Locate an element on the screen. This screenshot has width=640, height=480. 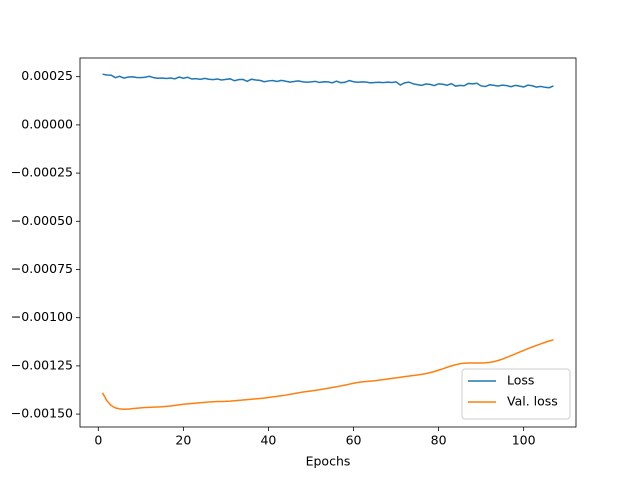
legend-label: Val. loss is located at coordinates (532, 401).